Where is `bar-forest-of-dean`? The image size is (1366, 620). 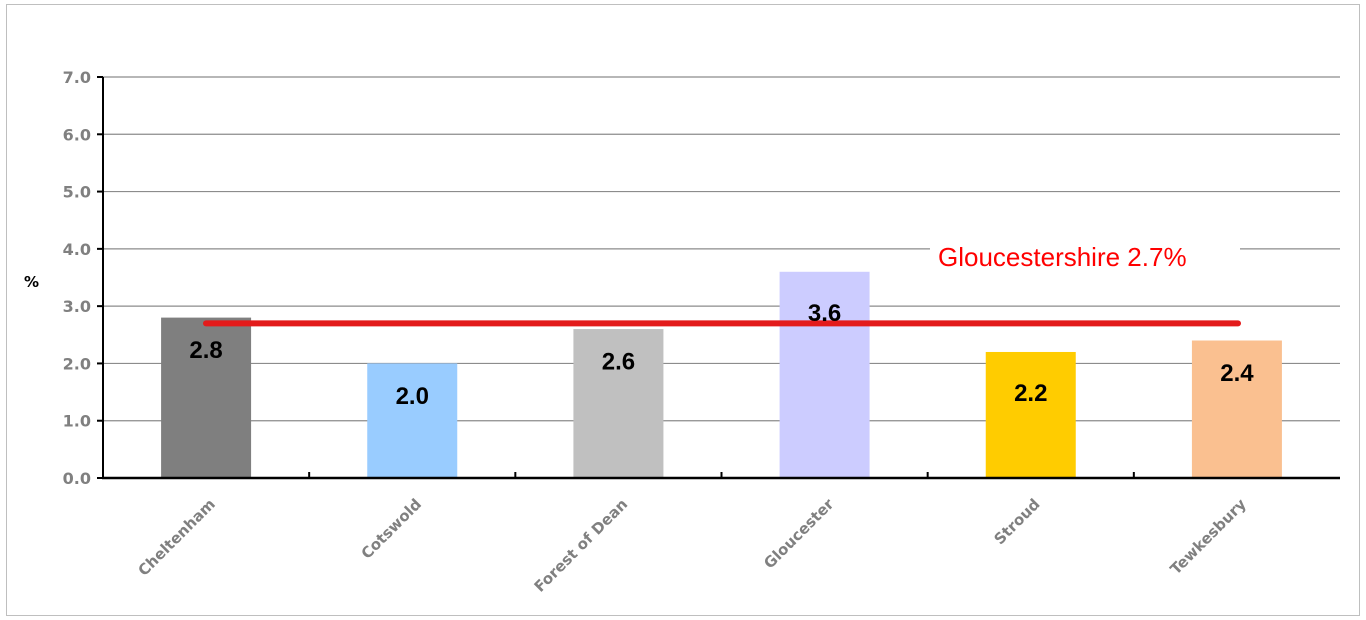
bar-forest-of-dean is located at coordinates (618, 403).